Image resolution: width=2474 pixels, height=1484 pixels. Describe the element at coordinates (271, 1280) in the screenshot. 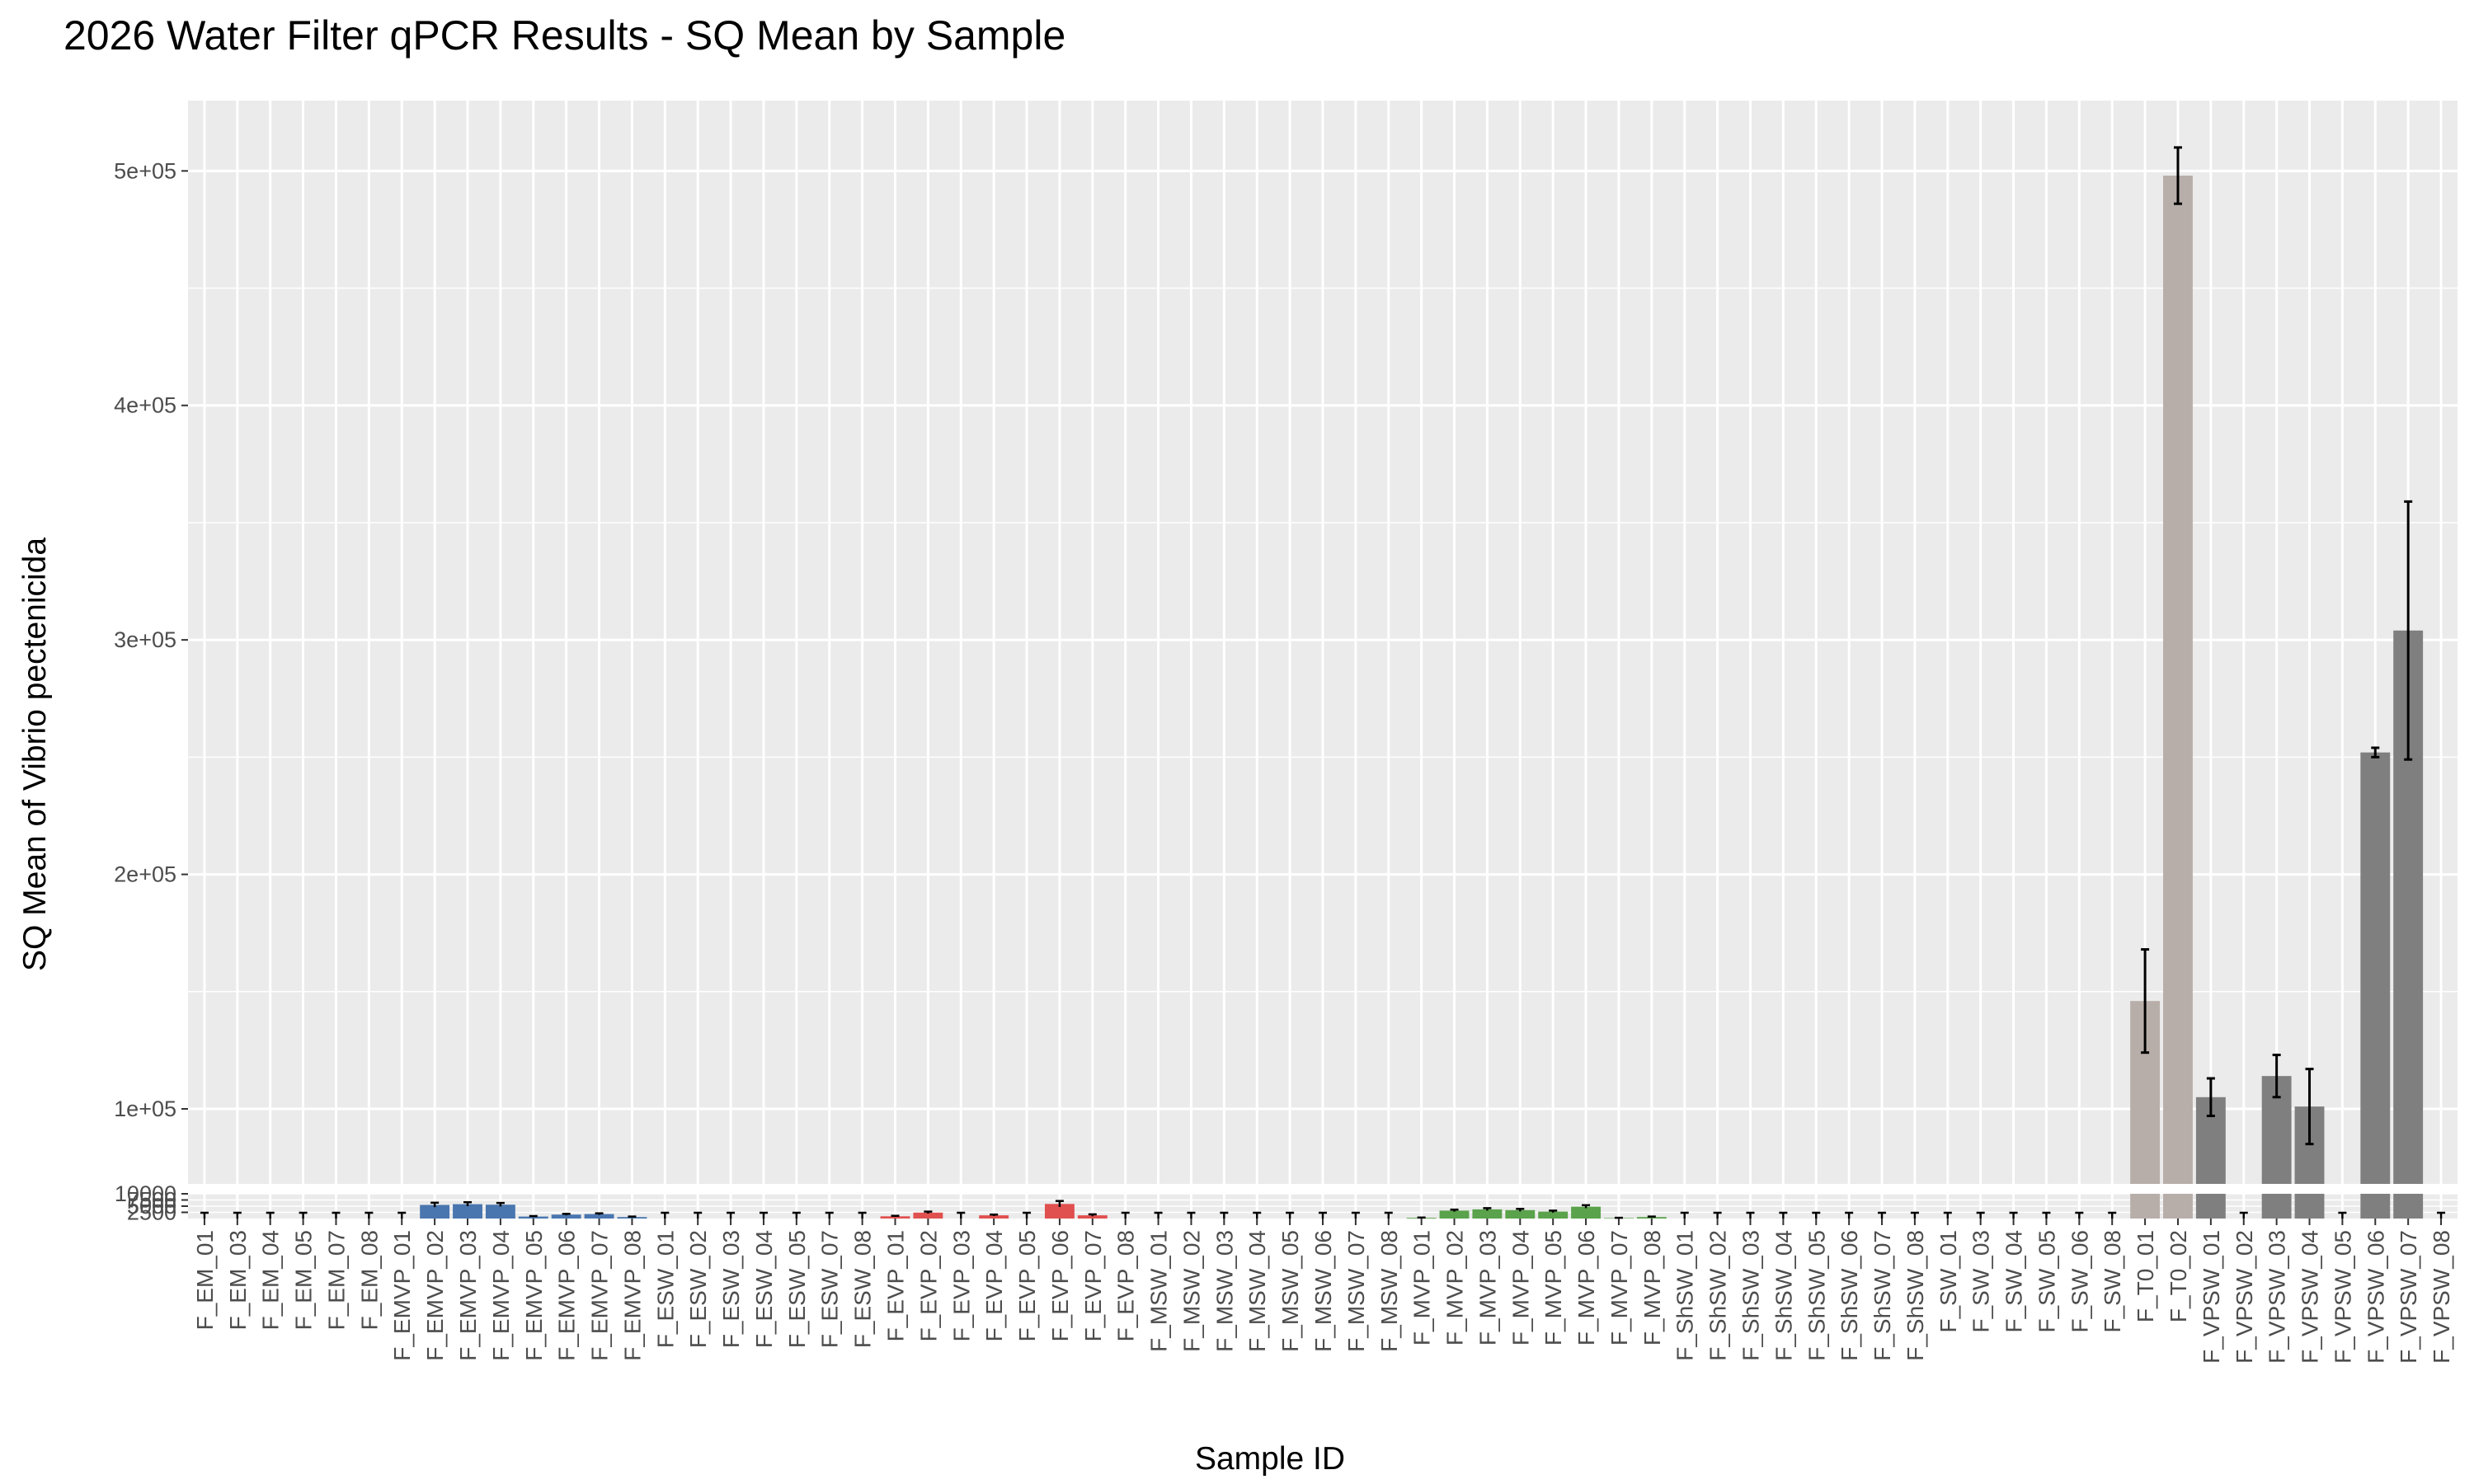

I see `x-tick-label: F_EM_04` at that location.